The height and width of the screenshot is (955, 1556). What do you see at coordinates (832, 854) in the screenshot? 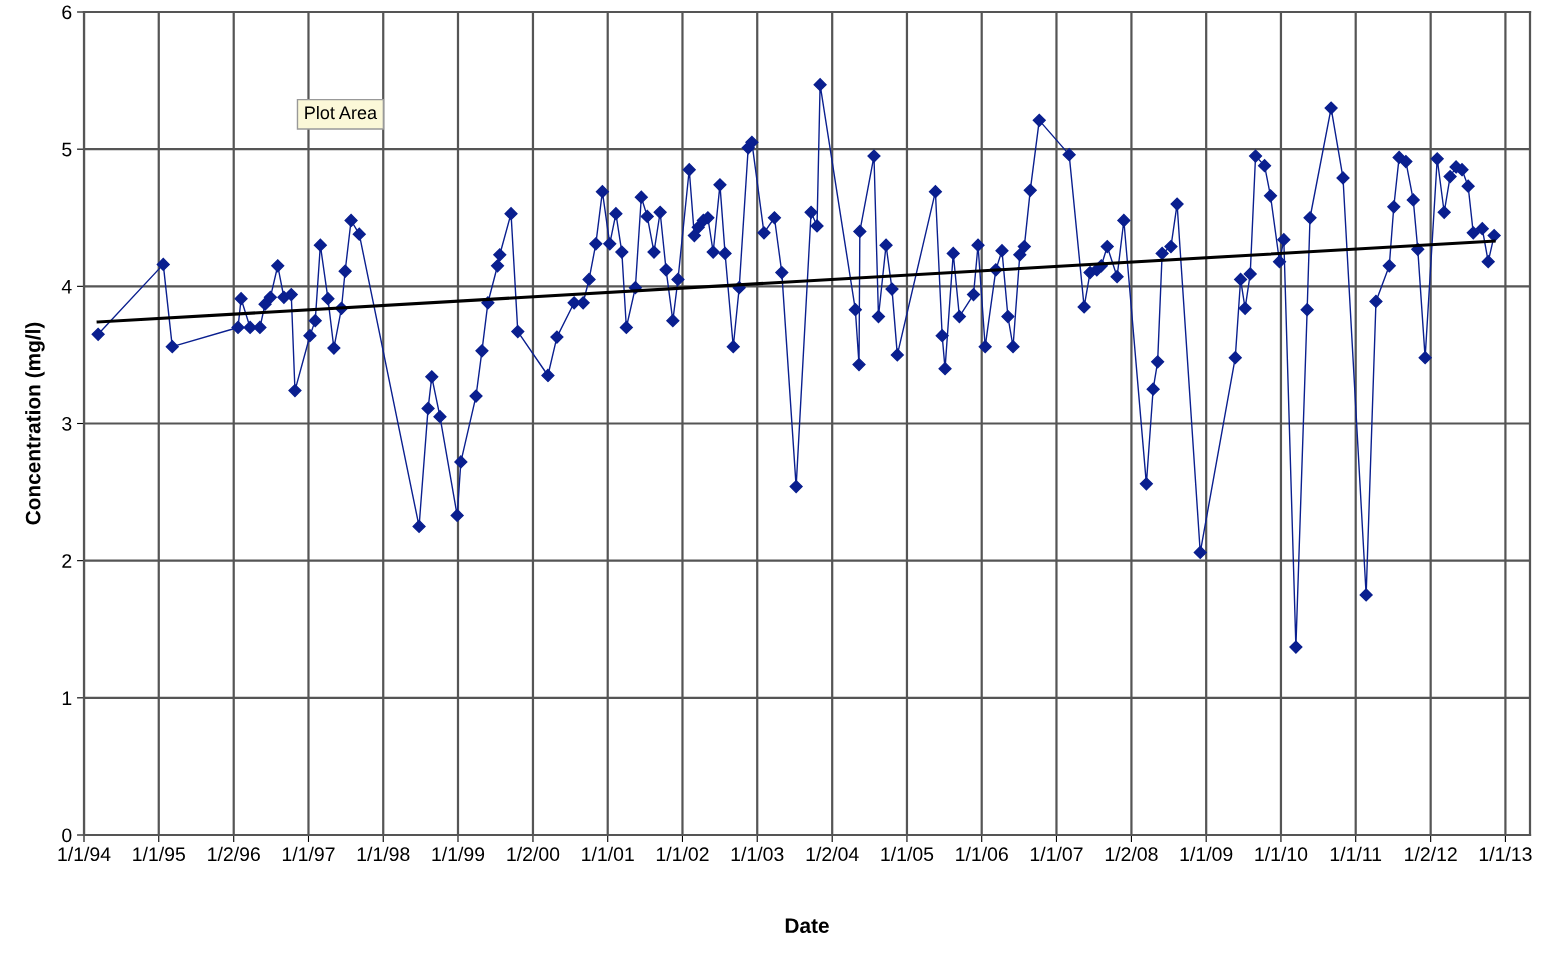
I see `x-tick-label: 1/2/04` at bounding box center [832, 854].